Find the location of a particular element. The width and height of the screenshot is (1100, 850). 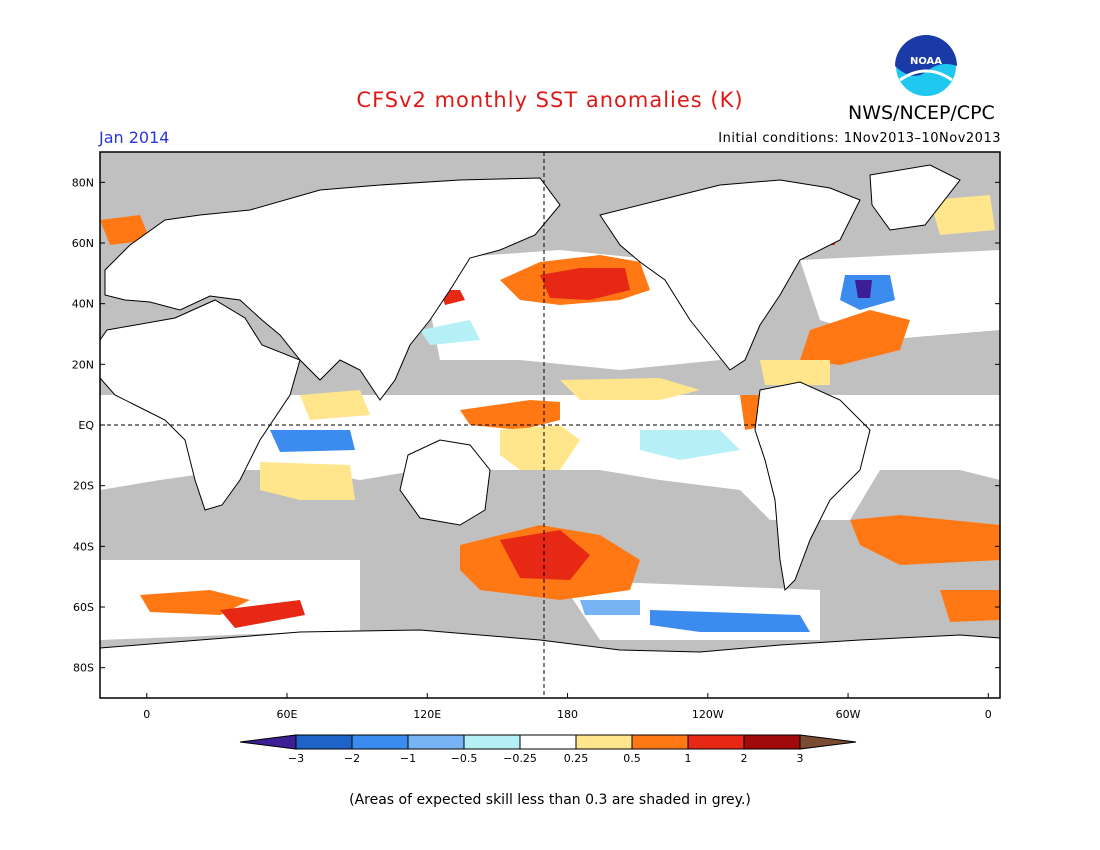

lat-tick-label: 60S is located at coordinates (83, 607).